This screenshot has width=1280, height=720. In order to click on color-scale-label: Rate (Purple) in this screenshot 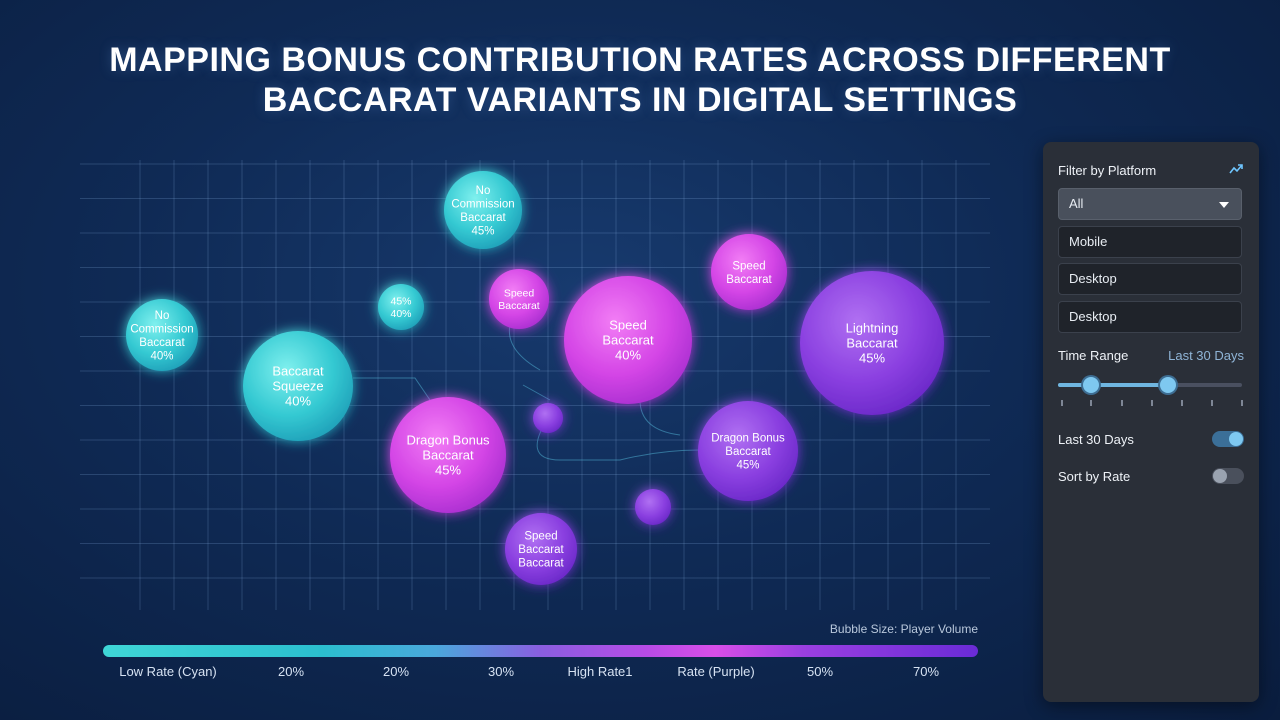, I will do `click(716, 671)`.